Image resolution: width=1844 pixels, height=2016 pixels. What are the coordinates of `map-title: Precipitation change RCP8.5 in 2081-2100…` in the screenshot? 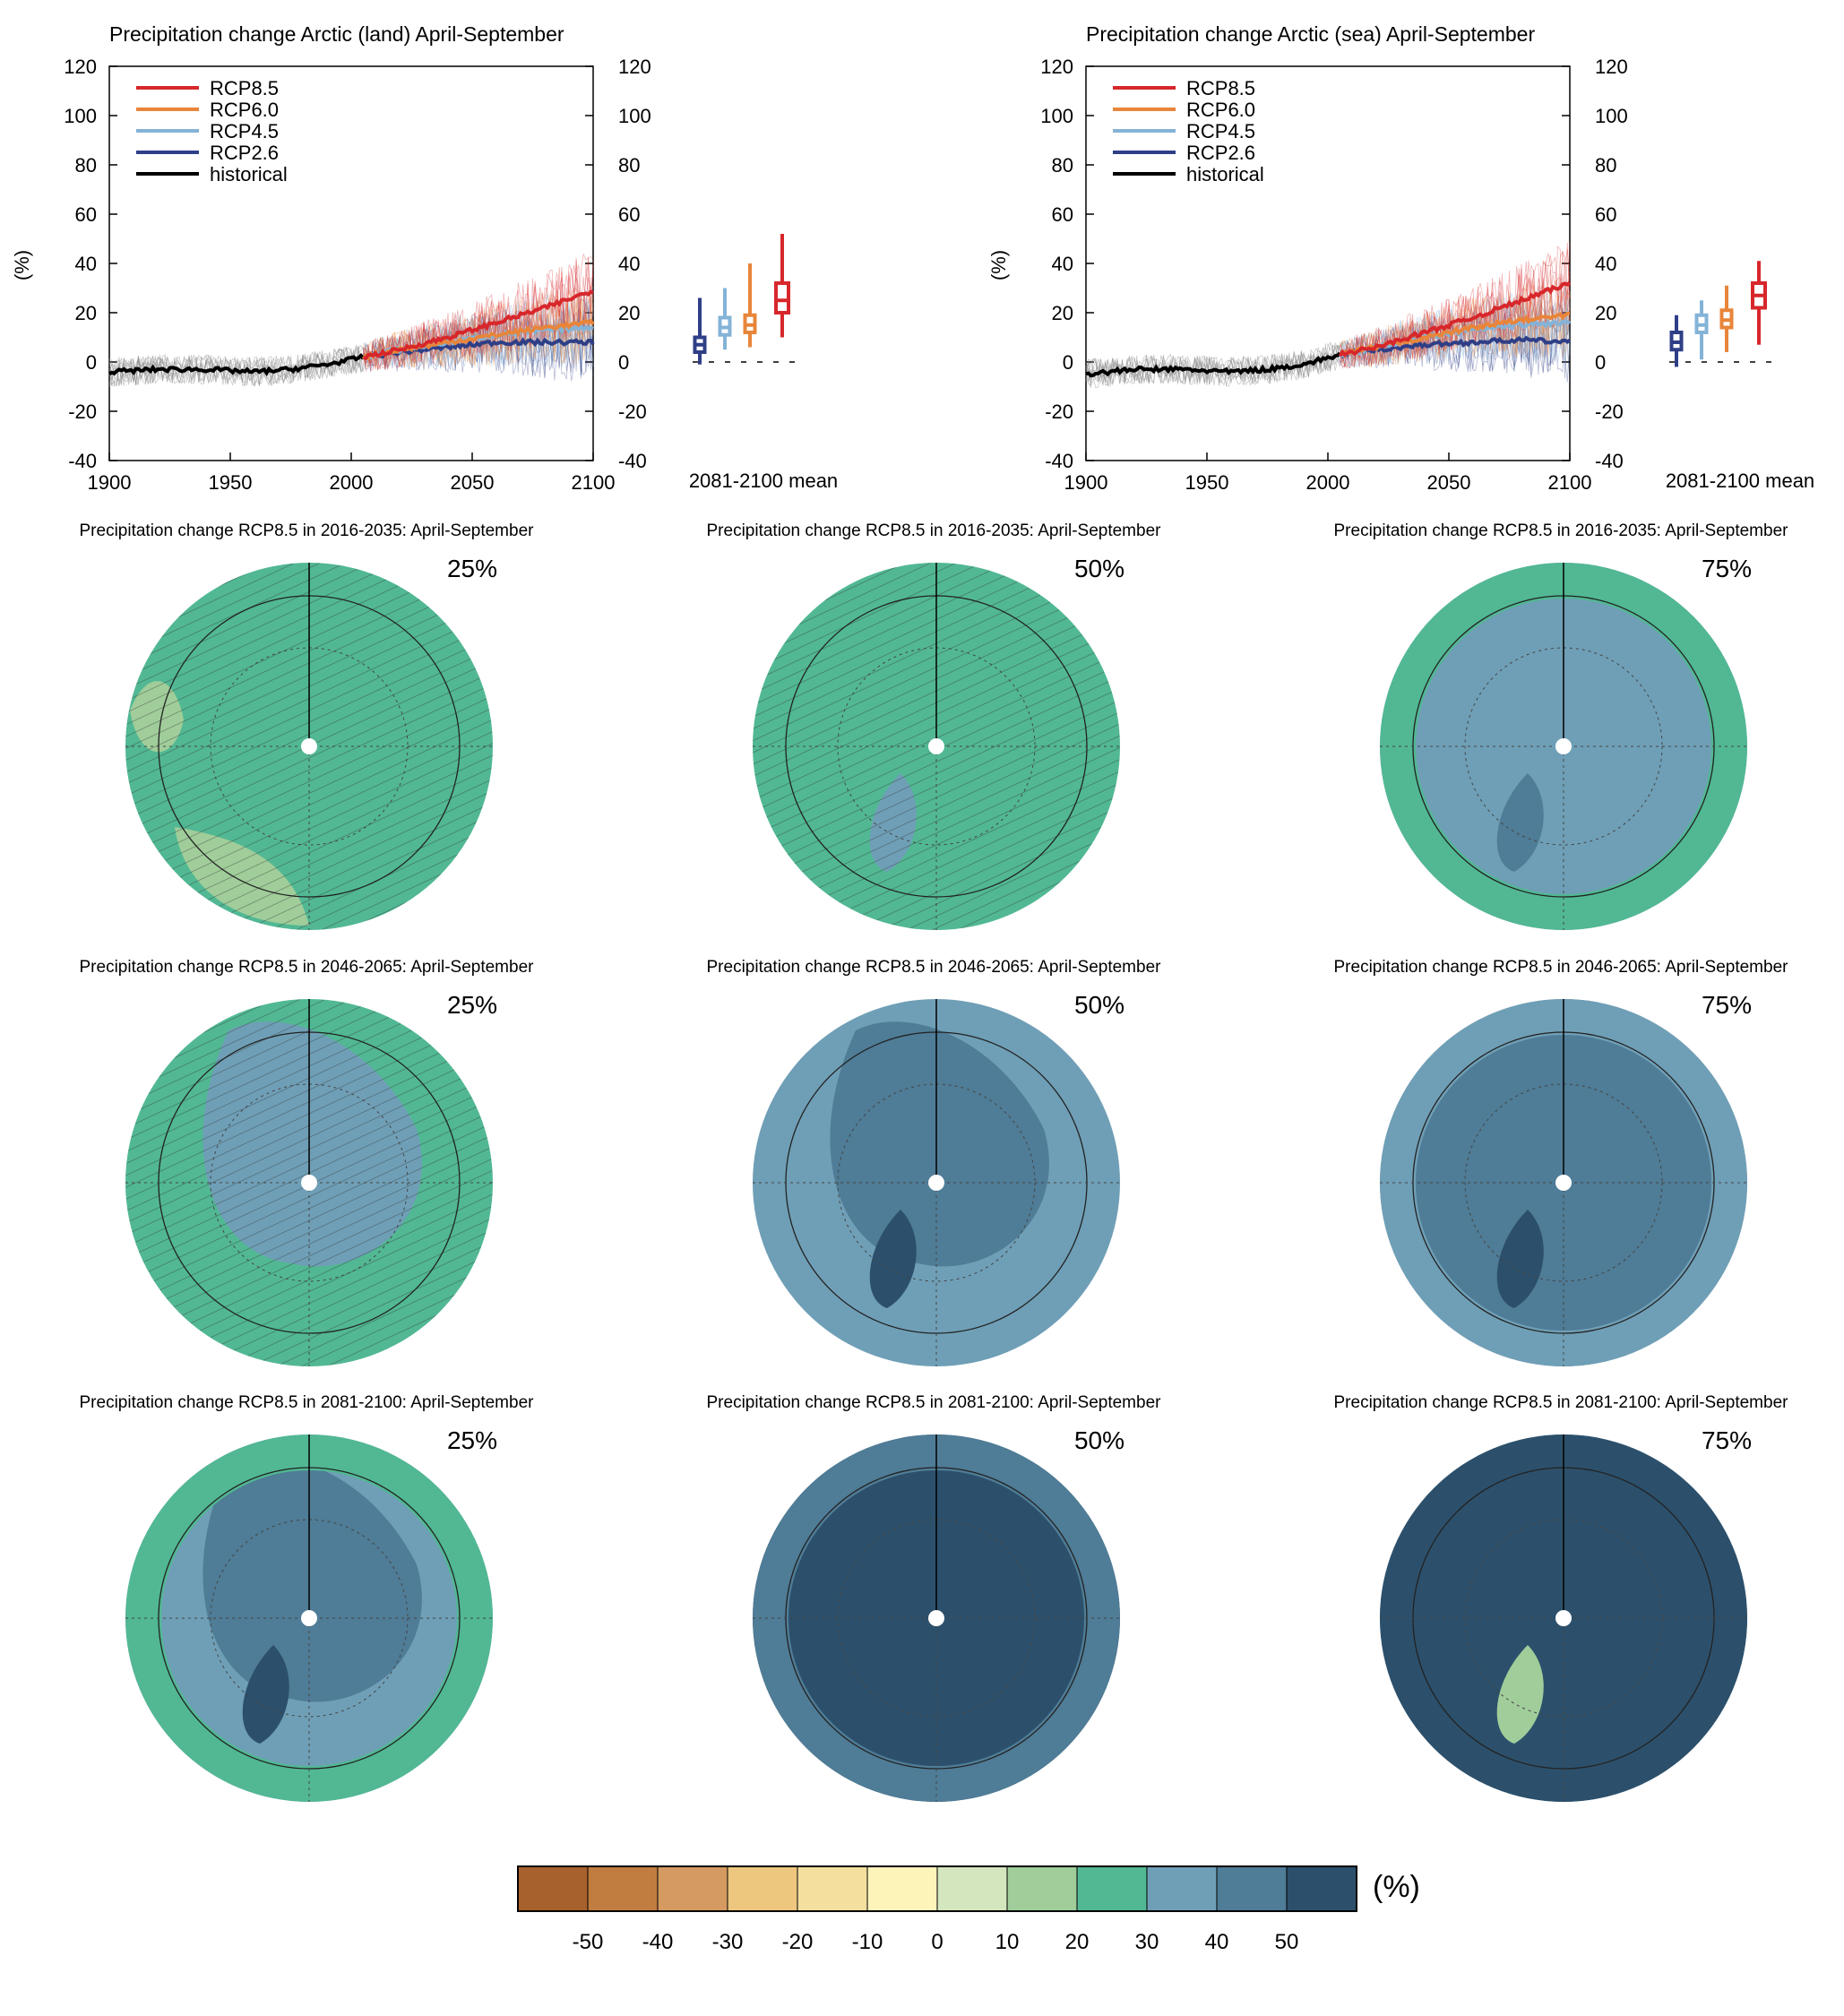 It's located at (307, 1403).